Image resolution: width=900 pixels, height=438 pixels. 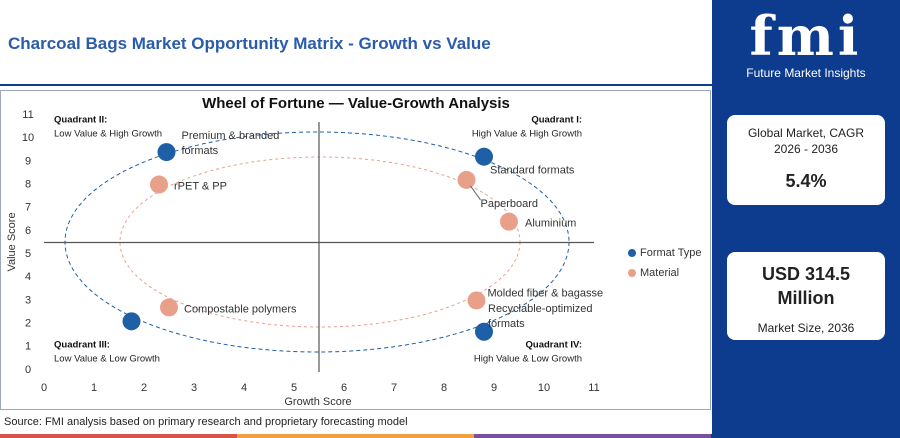 What do you see at coordinates (356, 85) in the screenshot?
I see `header-rule` at bounding box center [356, 85].